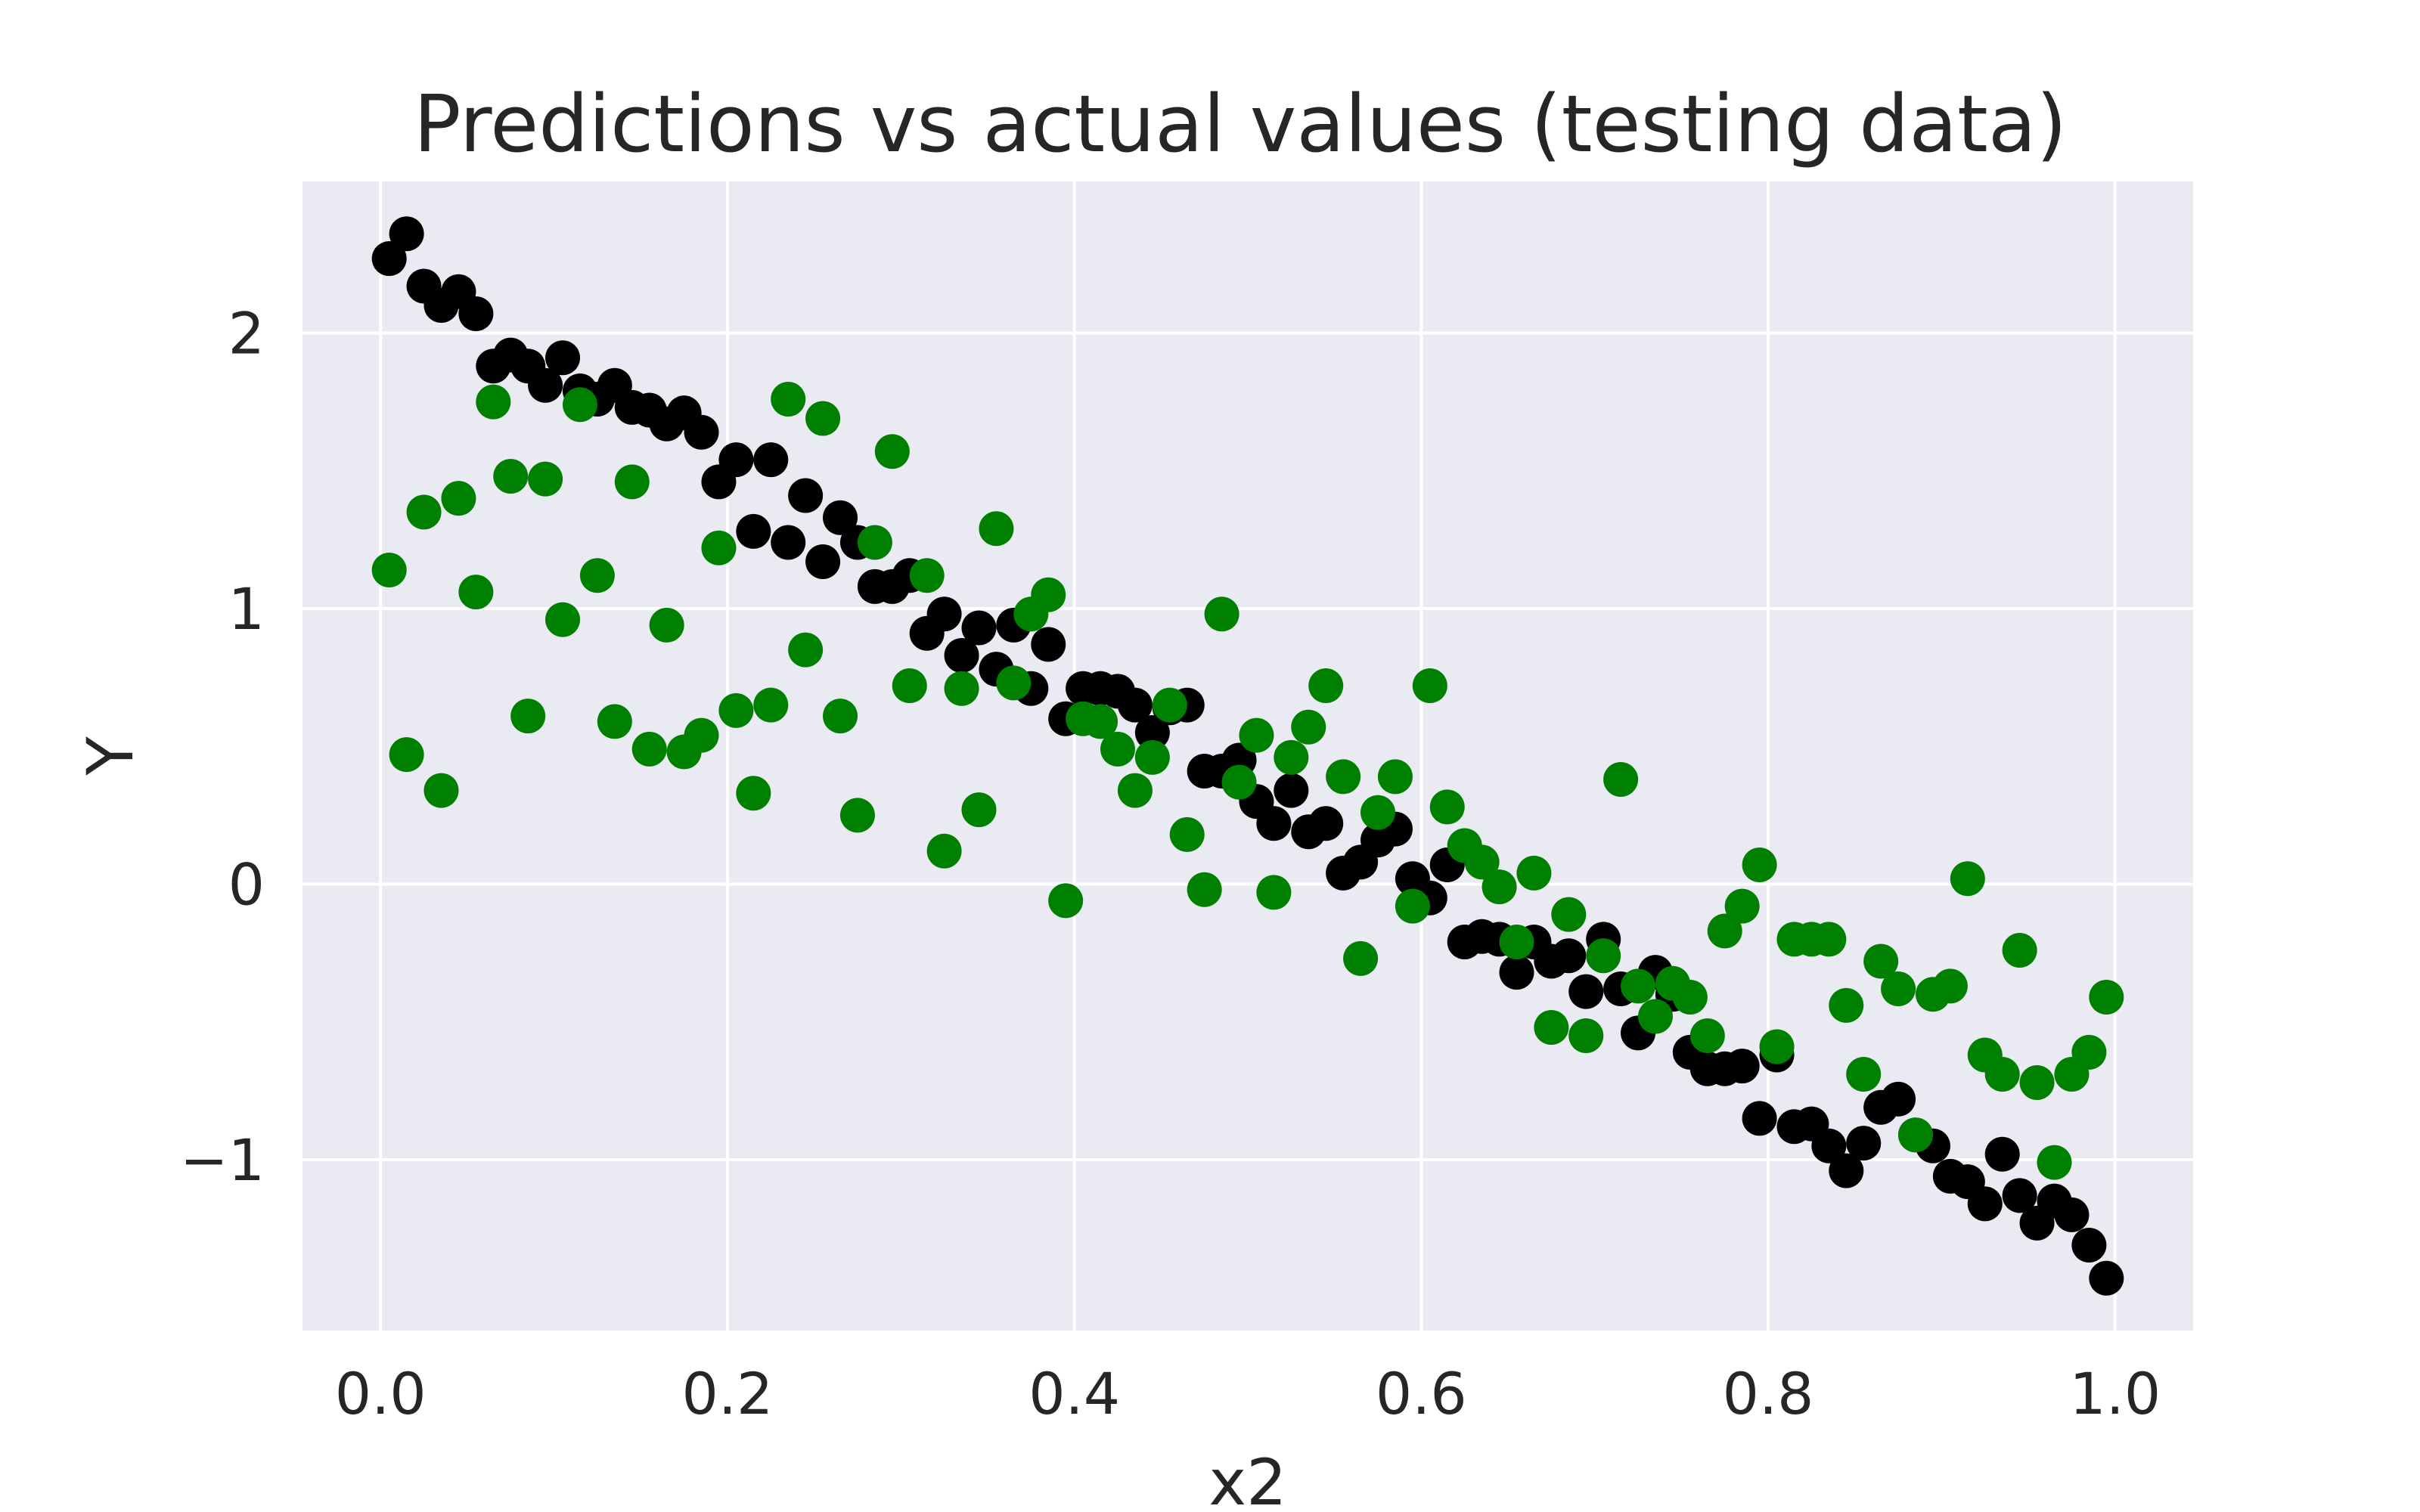  What do you see at coordinates (2115, 1393) in the screenshot?
I see `x-tick-label: 1.0` at bounding box center [2115, 1393].